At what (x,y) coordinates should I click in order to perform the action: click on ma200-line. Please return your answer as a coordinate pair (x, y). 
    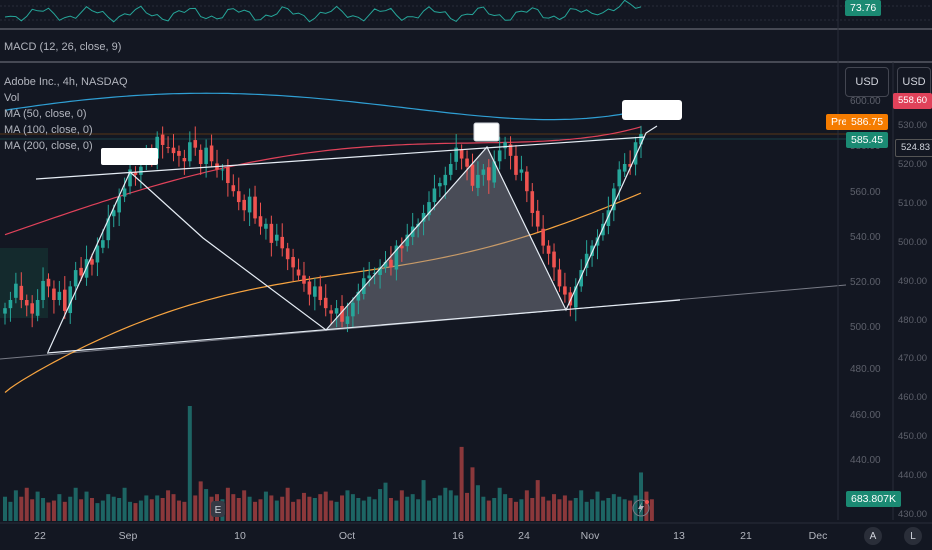
    Looking at the image, I should click on (323, 106).